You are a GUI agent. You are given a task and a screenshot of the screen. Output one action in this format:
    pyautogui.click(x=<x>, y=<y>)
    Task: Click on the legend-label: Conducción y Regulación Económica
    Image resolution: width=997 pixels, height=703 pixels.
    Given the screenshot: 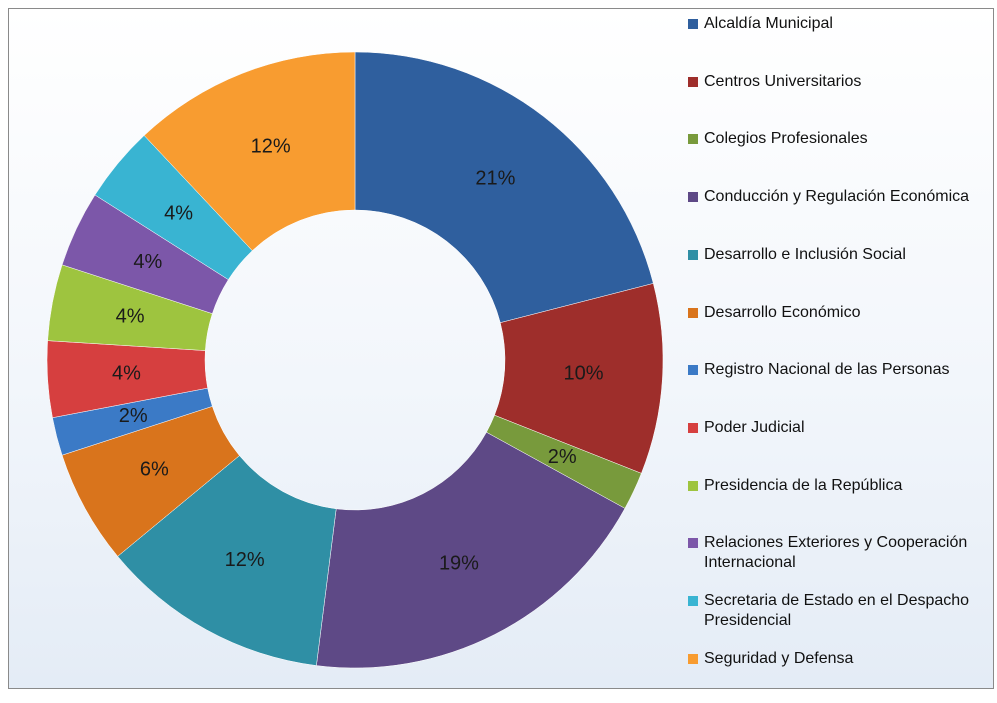 What is the action you would take?
    pyautogui.click(x=837, y=197)
    